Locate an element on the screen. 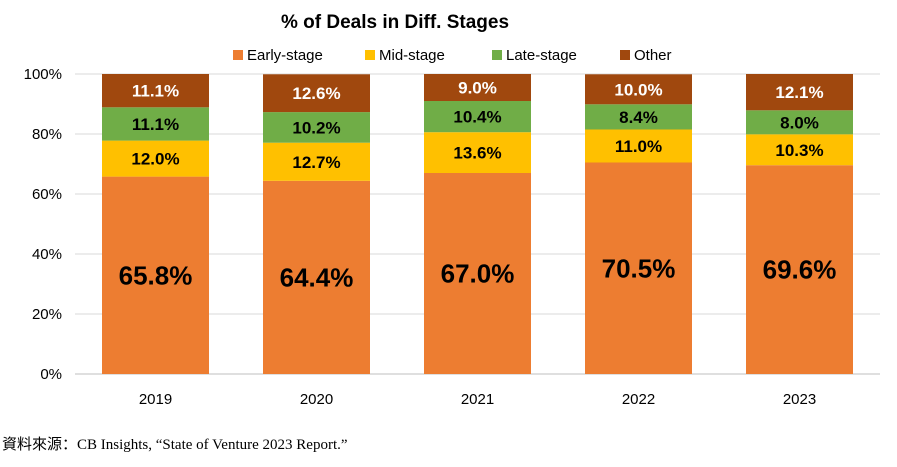 The width and height of the screenshot is (897, 467). data-label: 13.6% is located at coordinates (477, 153).